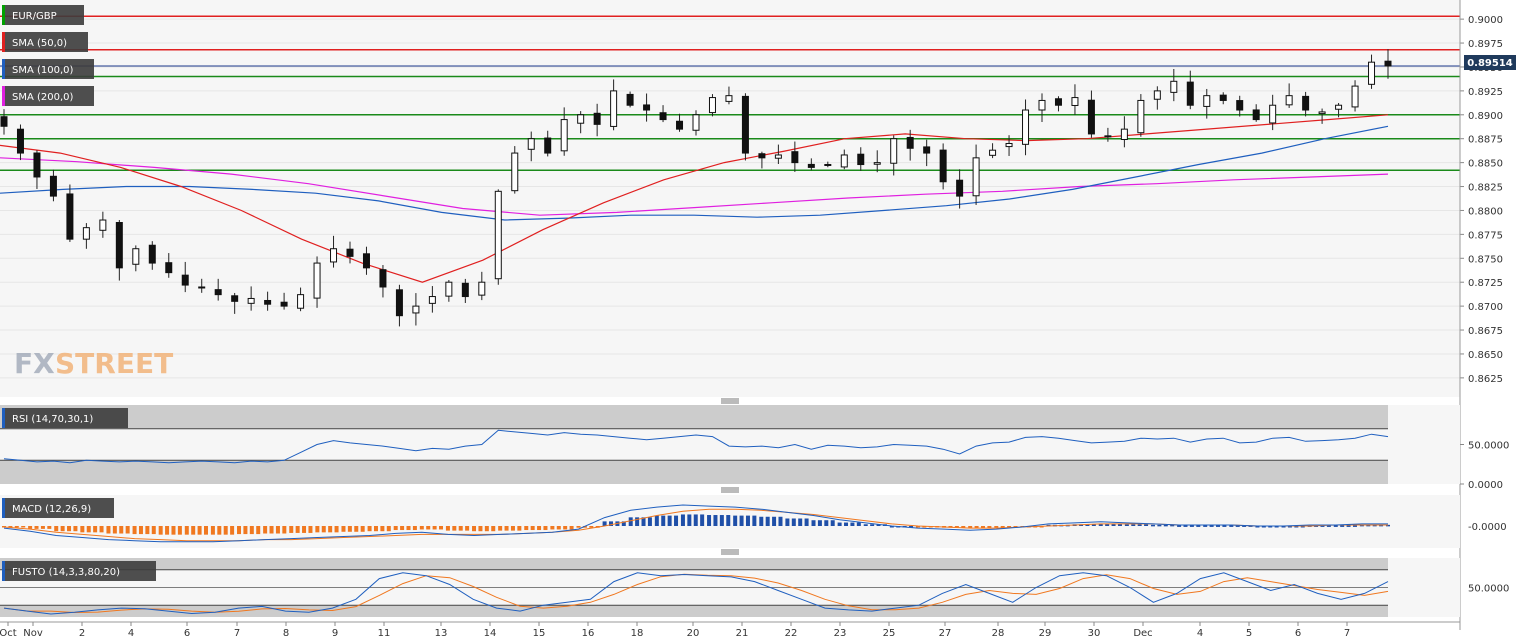 This screenshot has width=1531, height=643. What do you see at coordinates (696, 446) in the screenshot?
I see `rsi-line` at bounding box center [696, 446].